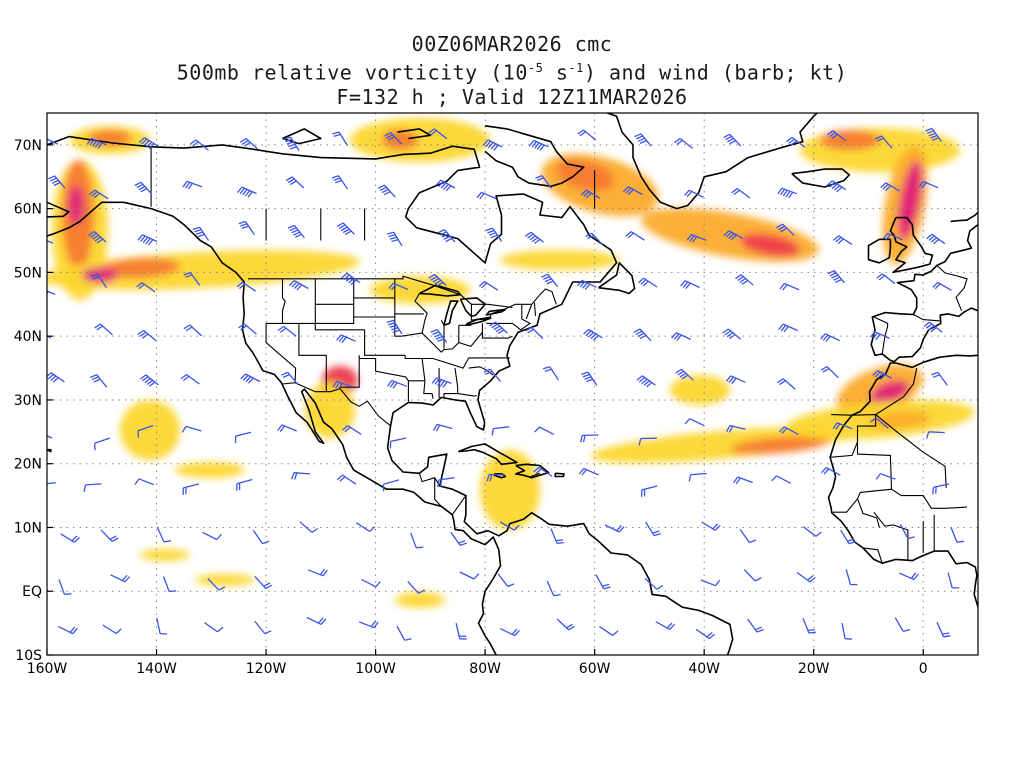 Image resolution: width=1024 pixels, height=768 pixels. What do you see at coordinates (715, 72) in the screenshot?
I see `title-field-post: ) and wind (barb; kt)` at bounding box center [715, 72].